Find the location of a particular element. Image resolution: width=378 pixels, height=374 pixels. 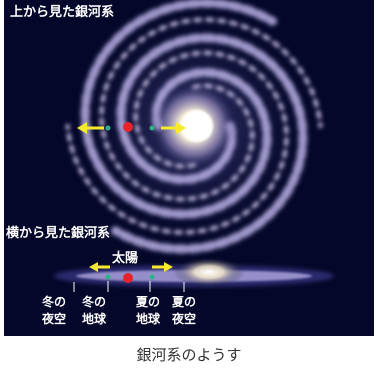

sun-marker-side is located at coordinates (128, 278).